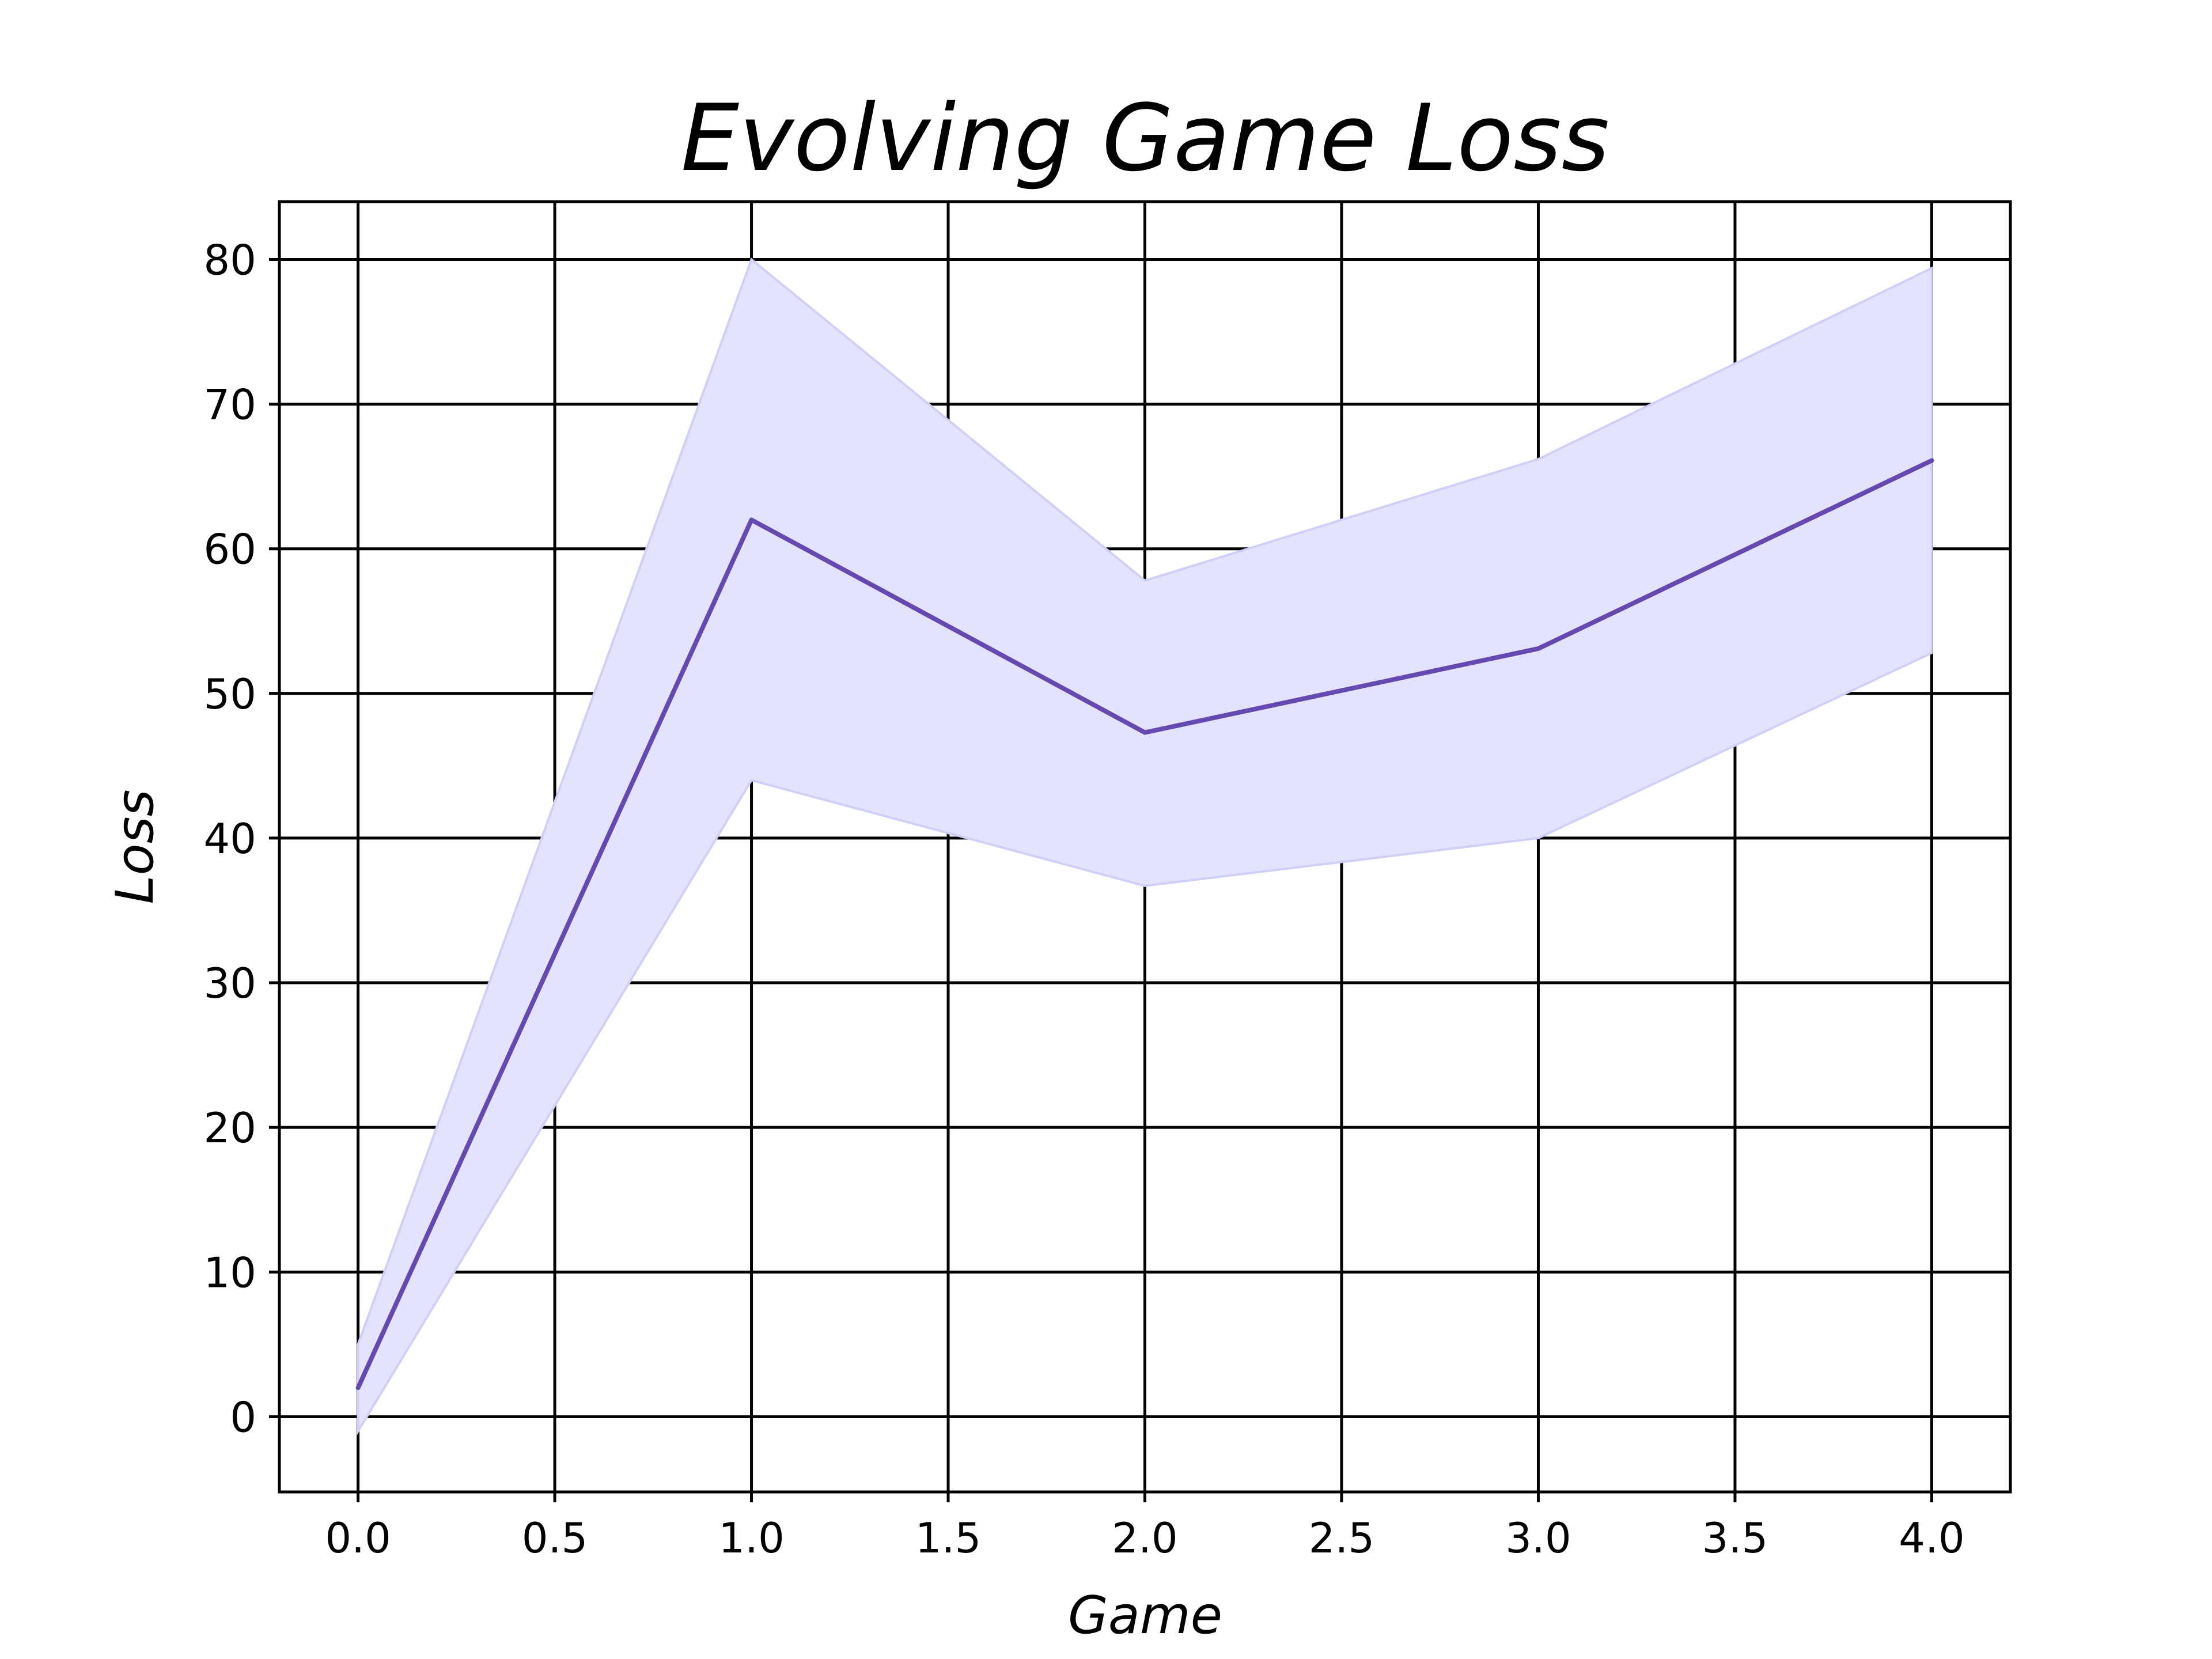 The height and width of the screenshot is (1659, 2212). I want to click on y-tick-label: 80, so click(229, 260).